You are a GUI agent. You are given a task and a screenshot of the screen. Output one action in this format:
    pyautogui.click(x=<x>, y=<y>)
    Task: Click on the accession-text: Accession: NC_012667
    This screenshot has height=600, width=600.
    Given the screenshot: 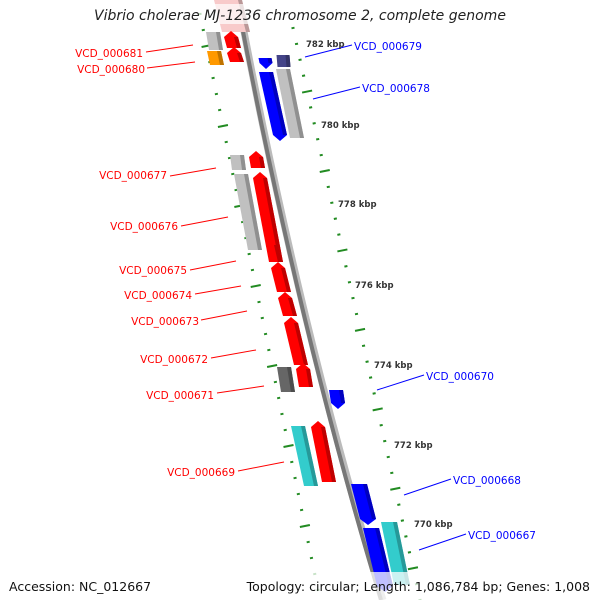 What is the action you would take?
    pyautogui.click(x=80, y=586)
    